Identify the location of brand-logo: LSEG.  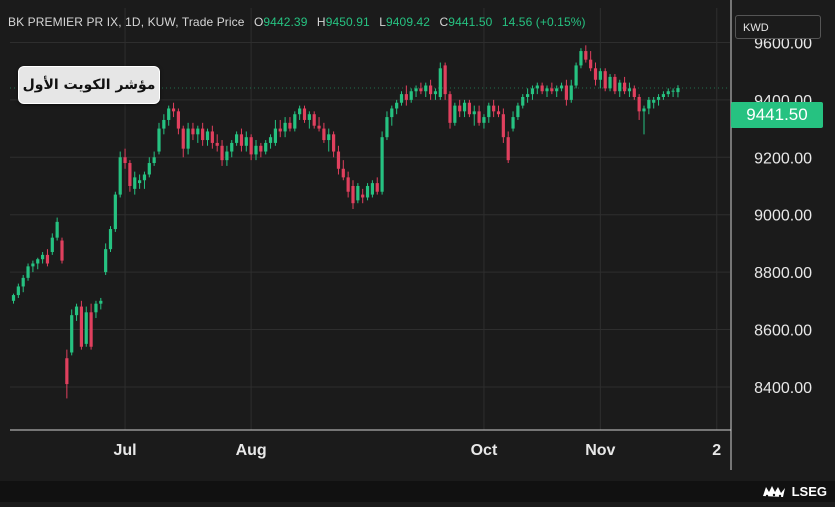
(794, 491).